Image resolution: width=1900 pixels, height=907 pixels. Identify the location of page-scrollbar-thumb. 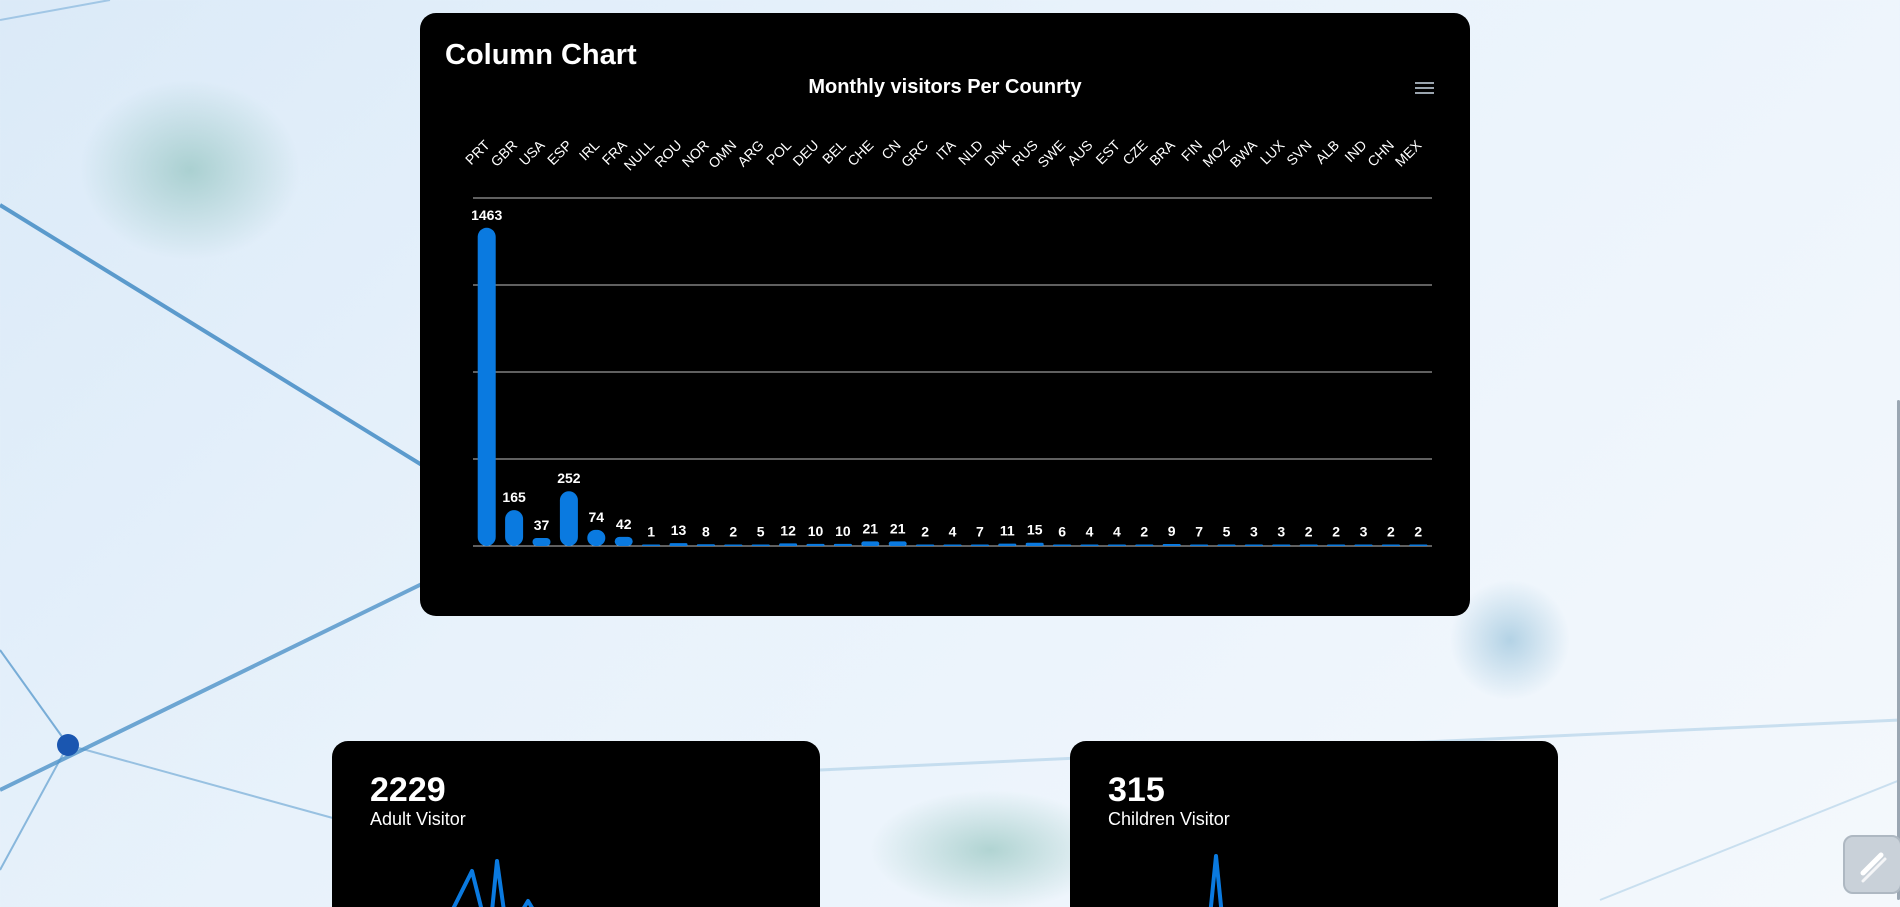
(1898, 650).